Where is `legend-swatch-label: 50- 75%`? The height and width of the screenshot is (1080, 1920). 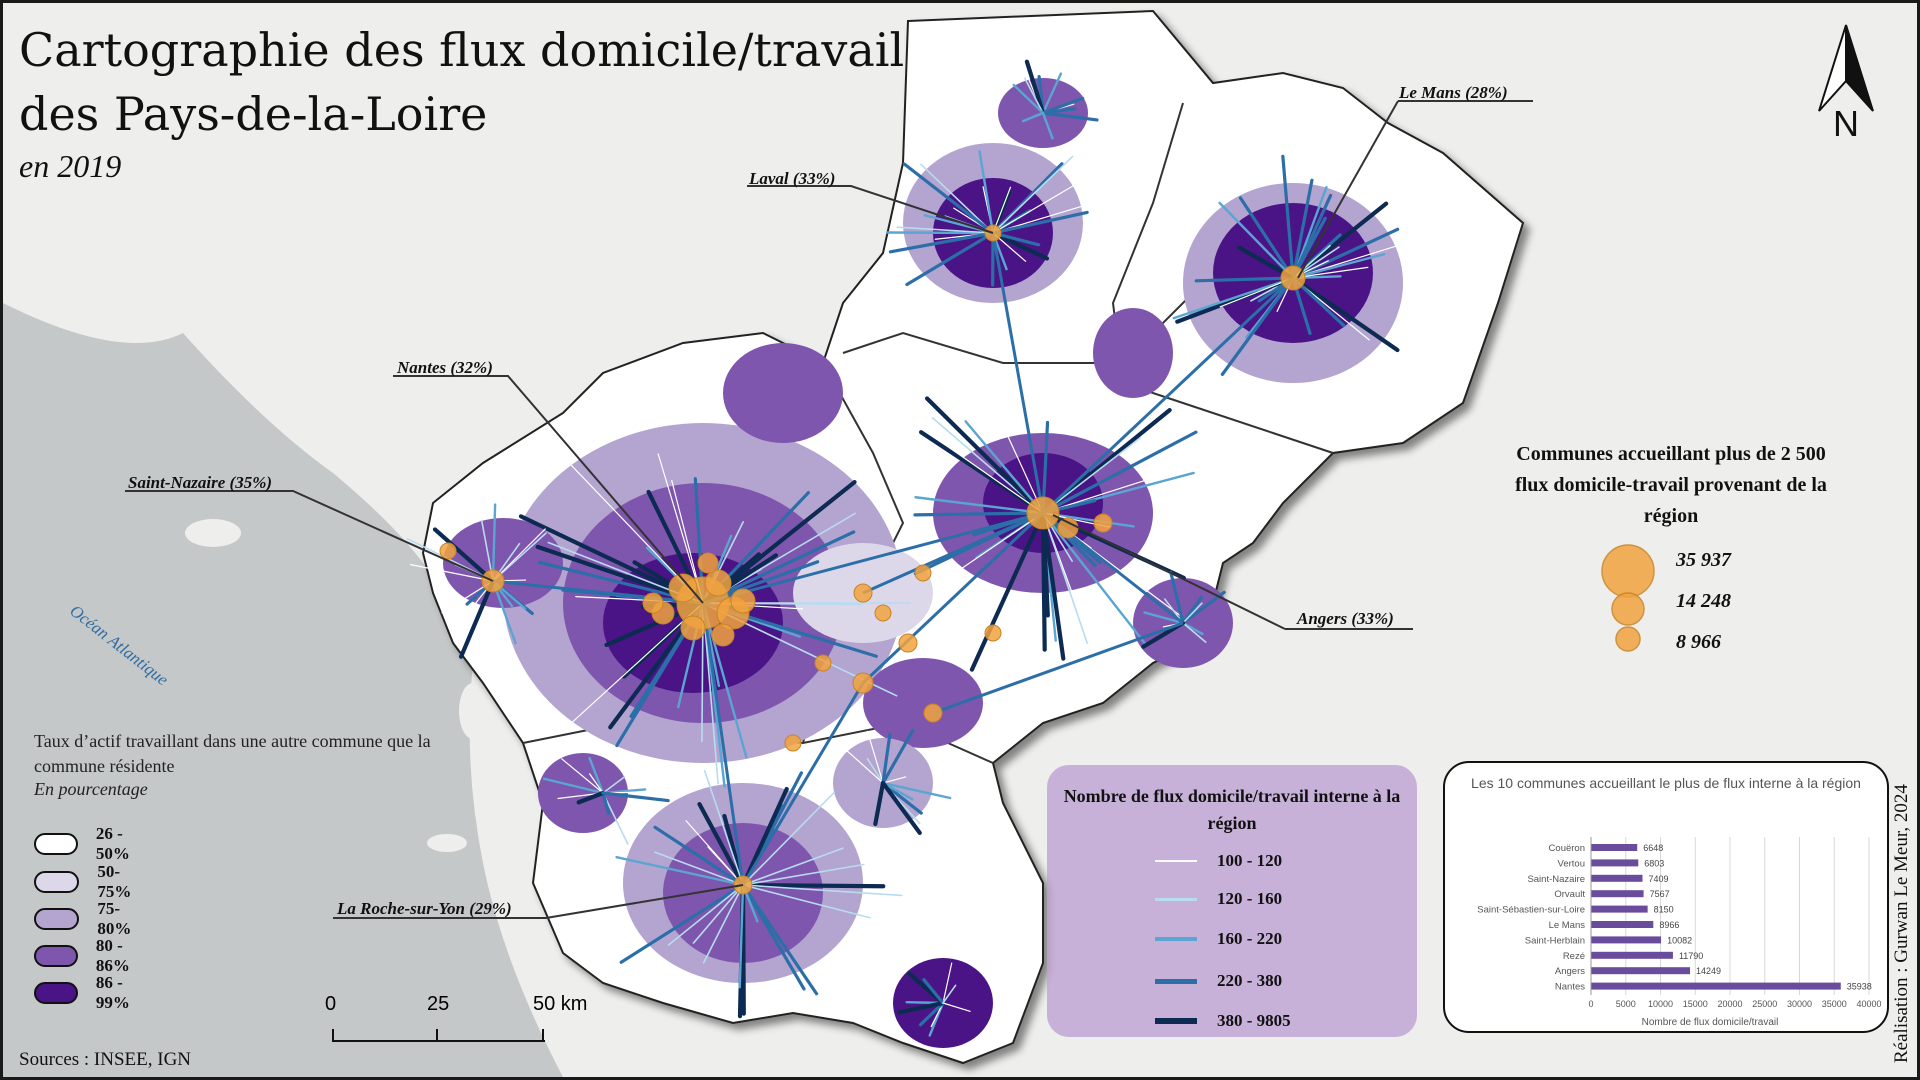 legend-swatch-label: 50- 75% is located at coordinates (114, 881).